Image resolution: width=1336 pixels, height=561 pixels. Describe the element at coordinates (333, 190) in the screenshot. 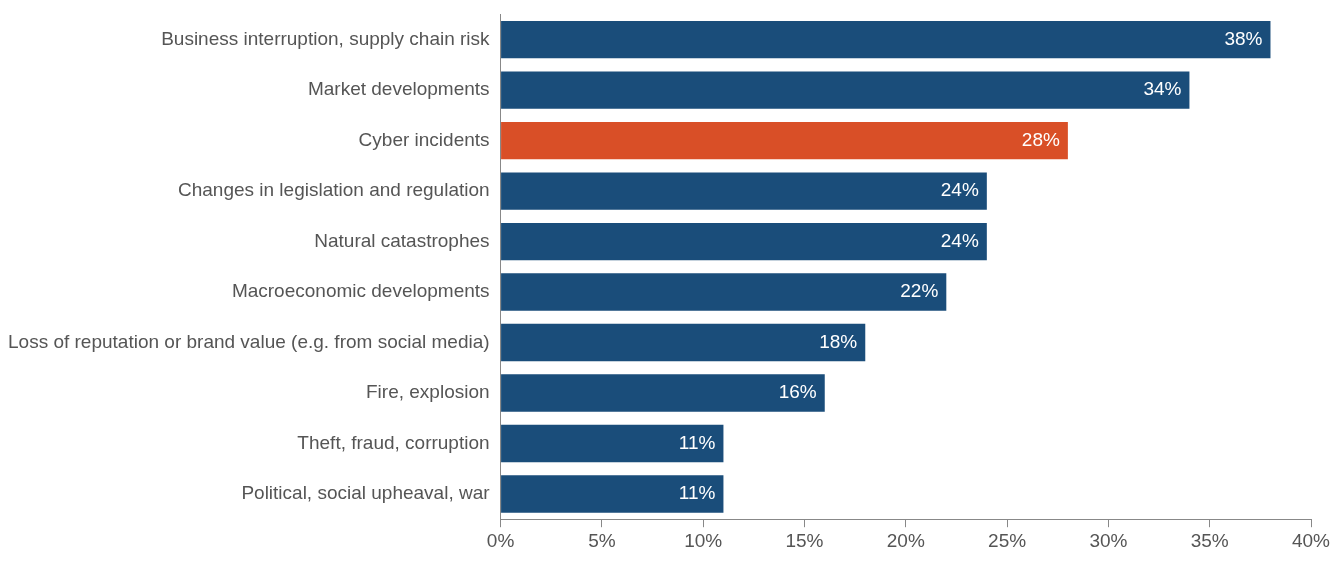

I see `y-tick-label: Changes in legislation and regulation` at that location.